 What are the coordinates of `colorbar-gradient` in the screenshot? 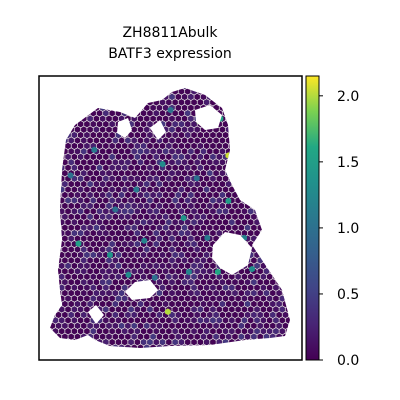 It's located at (312, 218).